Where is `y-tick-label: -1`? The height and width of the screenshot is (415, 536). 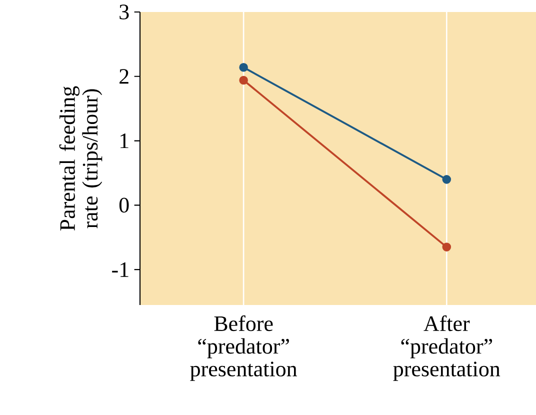
y-tick-label: -1 is located at coordinates (120, 269).